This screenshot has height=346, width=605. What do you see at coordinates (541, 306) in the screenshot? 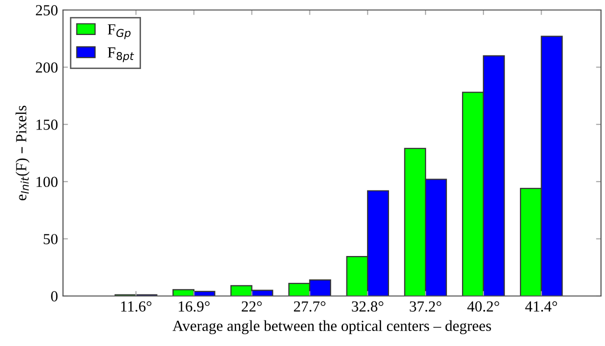
I see `x-tick-label: 41.4°` at bounding box center [541, 306].